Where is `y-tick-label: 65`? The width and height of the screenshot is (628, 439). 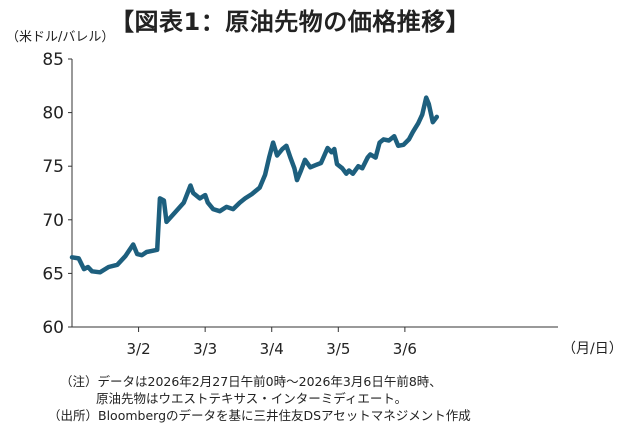 y-tick-label: 65 is located at coordinates (53, 274).